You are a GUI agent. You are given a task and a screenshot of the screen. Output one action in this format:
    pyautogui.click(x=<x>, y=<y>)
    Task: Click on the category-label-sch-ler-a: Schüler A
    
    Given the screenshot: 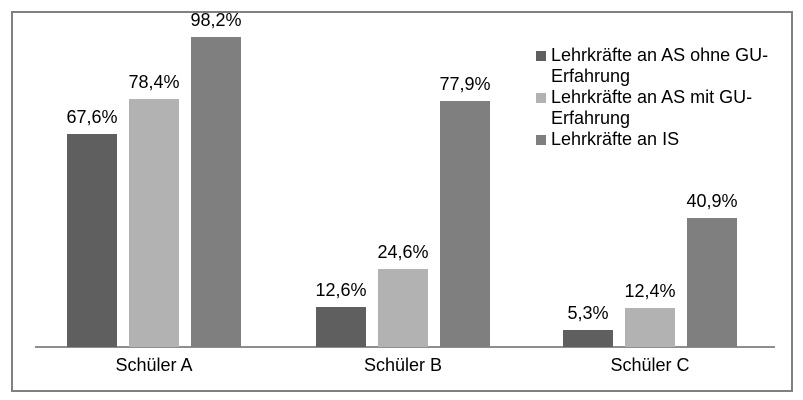 What is the action you would take?
    pyautogui.click(x=154, y=365)
    